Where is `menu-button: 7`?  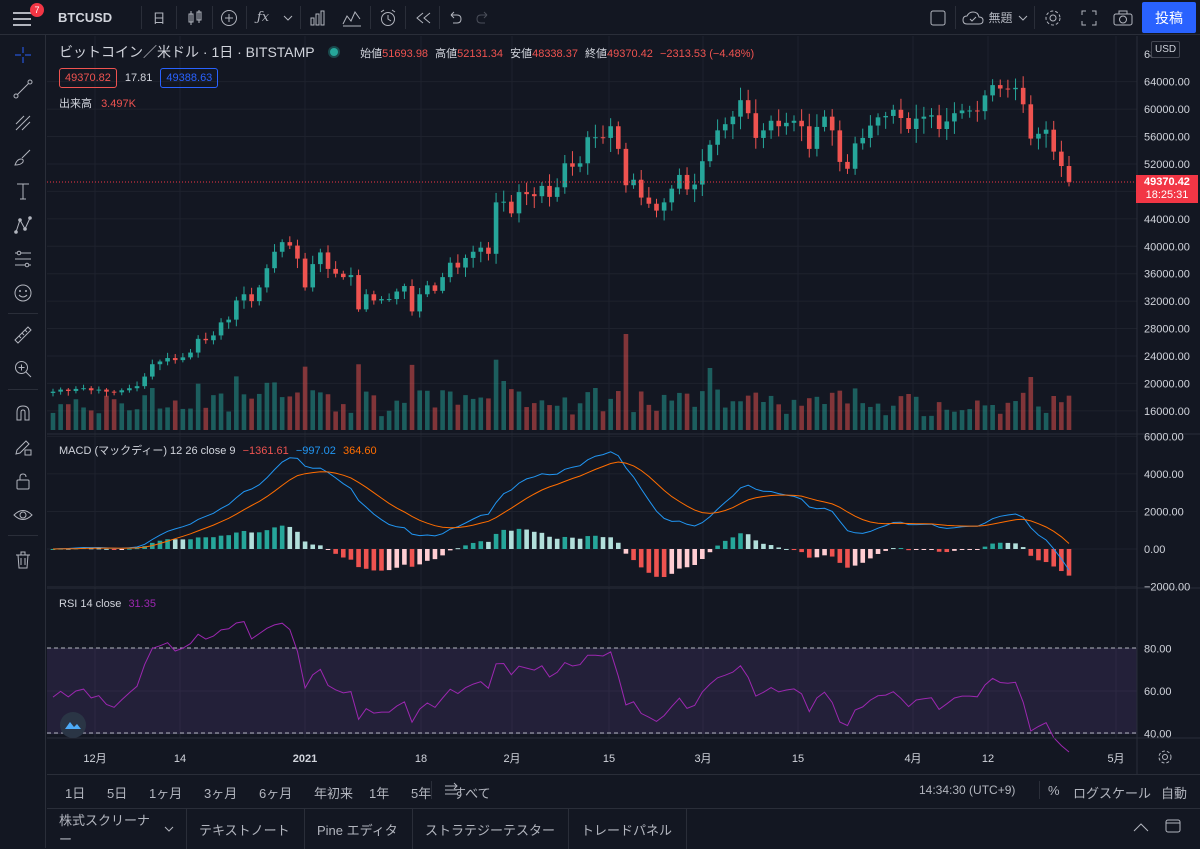
menu-button: 7 is located at coordinates (23, 17).